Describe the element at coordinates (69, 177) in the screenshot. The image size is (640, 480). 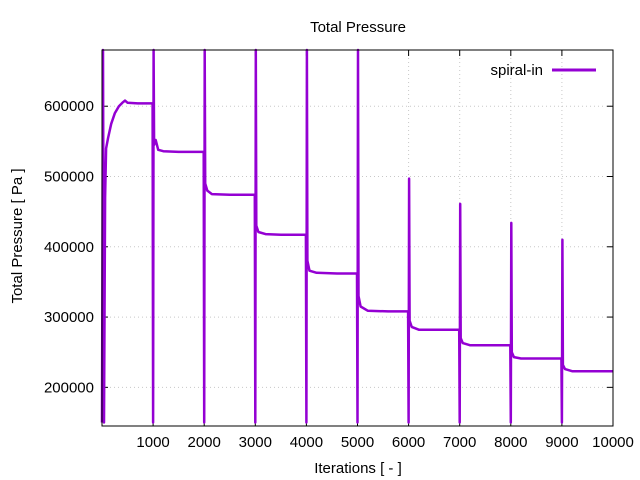
I see `y-tick-label: 500000` at that location.